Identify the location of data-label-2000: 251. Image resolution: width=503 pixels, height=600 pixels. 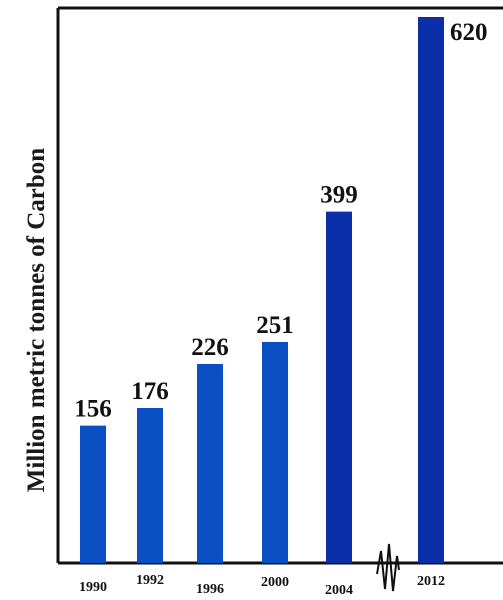
(275, 325).